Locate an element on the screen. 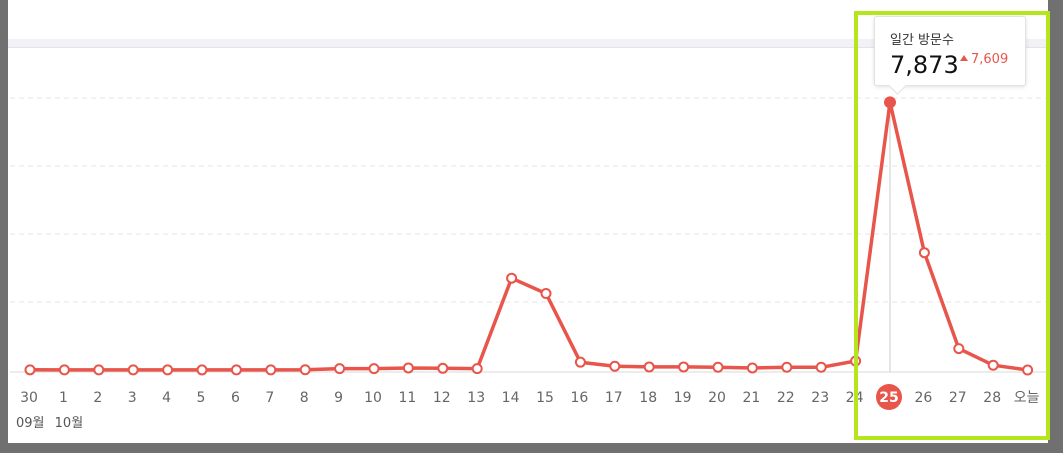 This screenshot has width=1063, height=453. tooltip-change-value: 7,609 is located at coordinates (990, 59).